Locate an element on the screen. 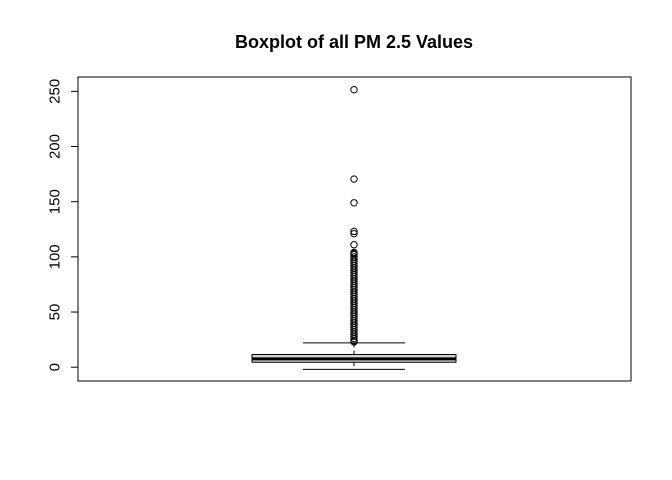 The image size is (672, 480). boxplot-box-group is located at coordinates (354, 356).